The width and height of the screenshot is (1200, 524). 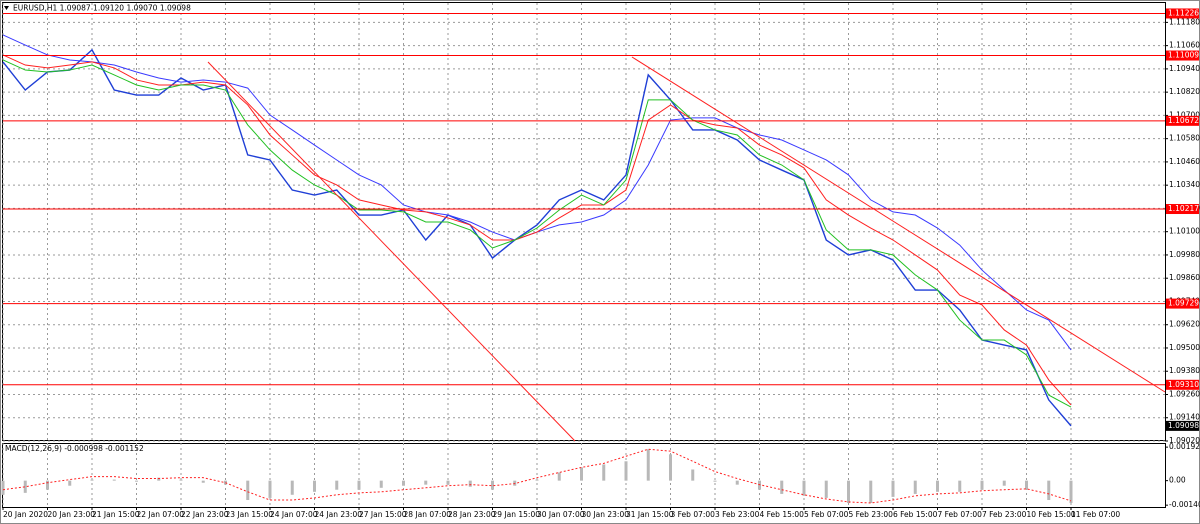 What do you see at coordinates (1095, 514) in the screenshot?
I see `x-tick-label: 11 Feb 07:00` at bounding box center [1095, 514].